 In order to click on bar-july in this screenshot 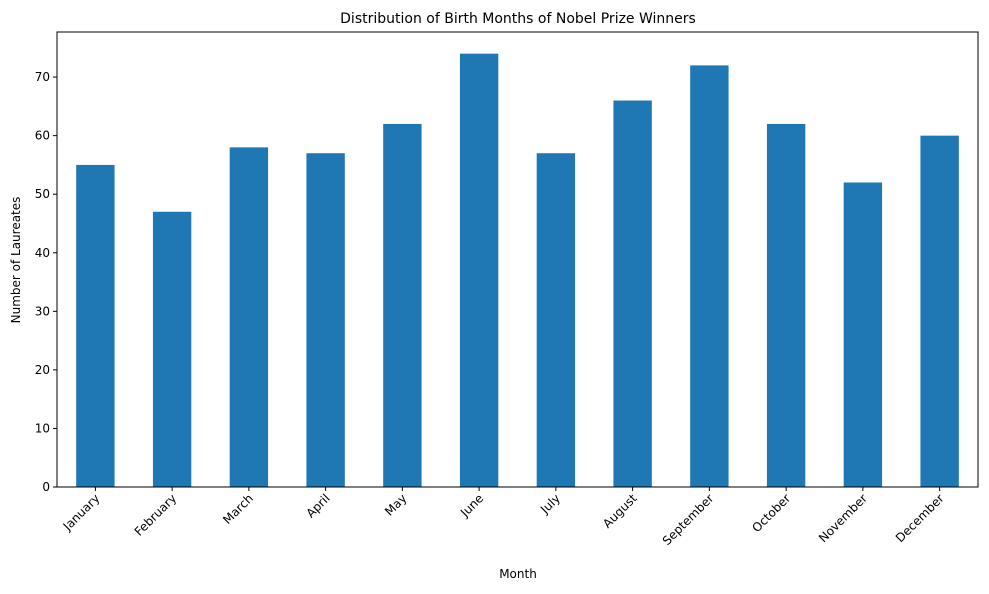, I will do `click(556, 320)`.